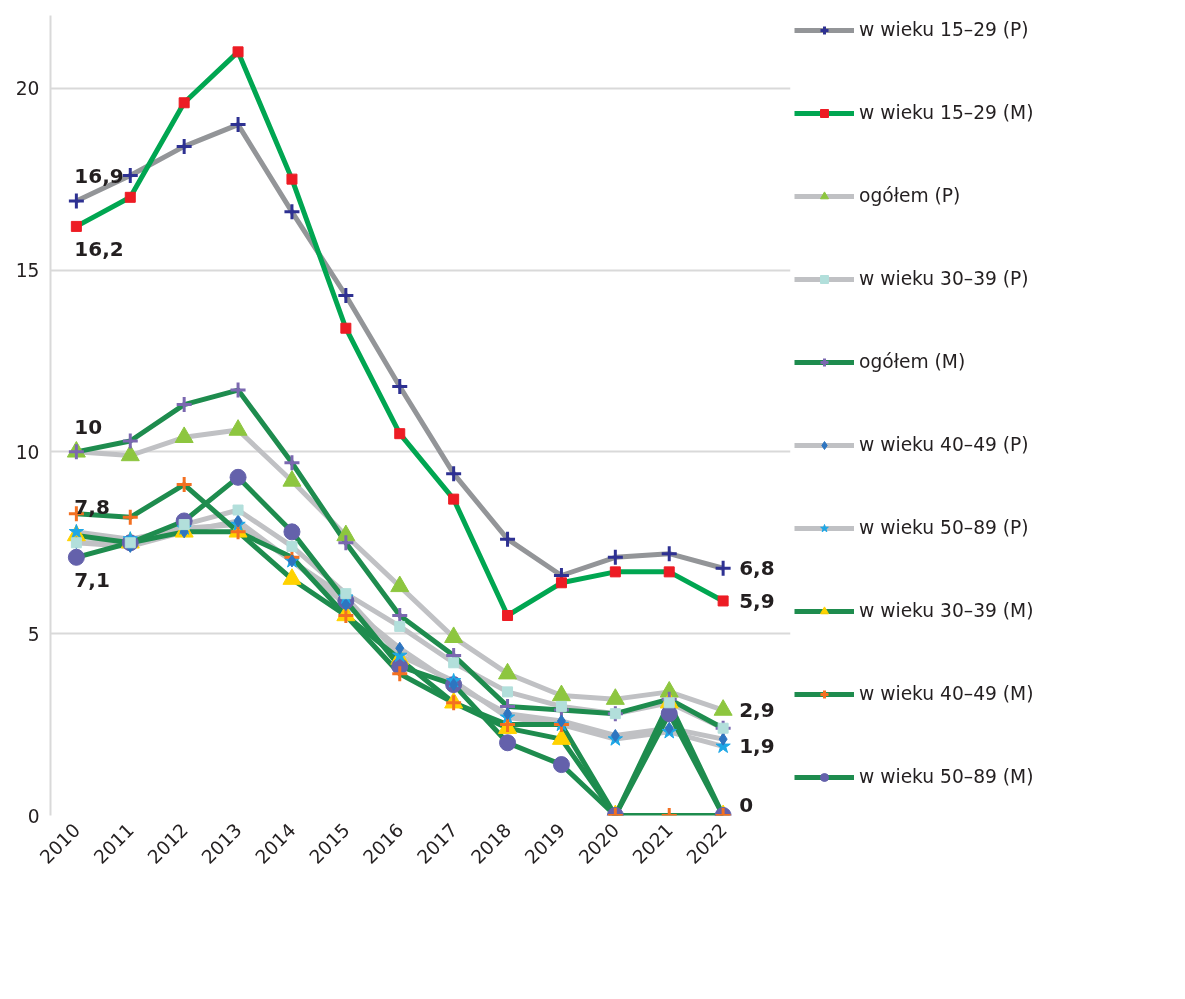 Image resolution: width=1185 pixels, height=999 pixels. What do you see at coordinates (27, 89) in the screenshot?
I see `y-tick-label: 20` at bounding box center [27, 89].